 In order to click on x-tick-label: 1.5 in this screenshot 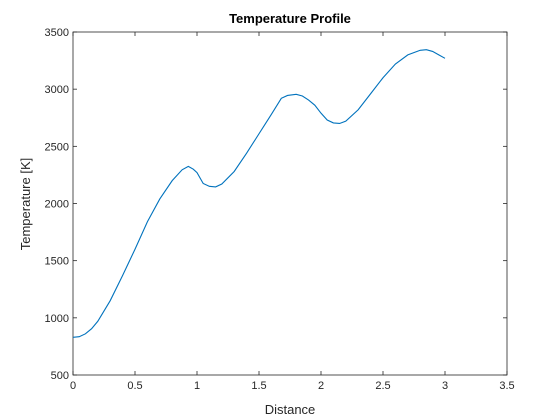, I will do `click(258, 386)`.